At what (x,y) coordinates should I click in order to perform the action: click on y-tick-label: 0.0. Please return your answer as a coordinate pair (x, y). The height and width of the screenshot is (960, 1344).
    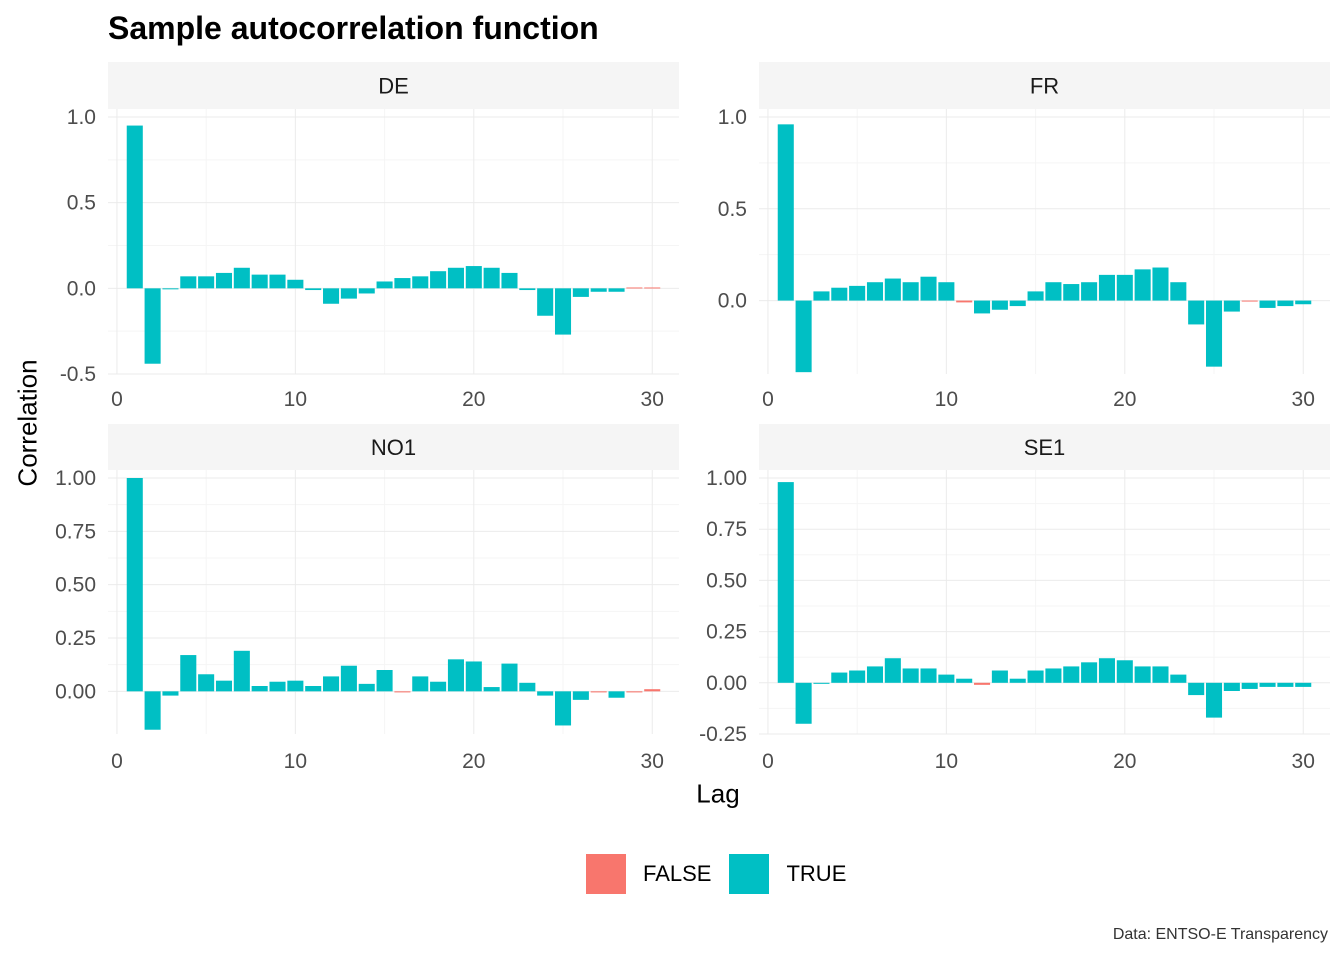
    Looking at the image, I should click on (732, 301).